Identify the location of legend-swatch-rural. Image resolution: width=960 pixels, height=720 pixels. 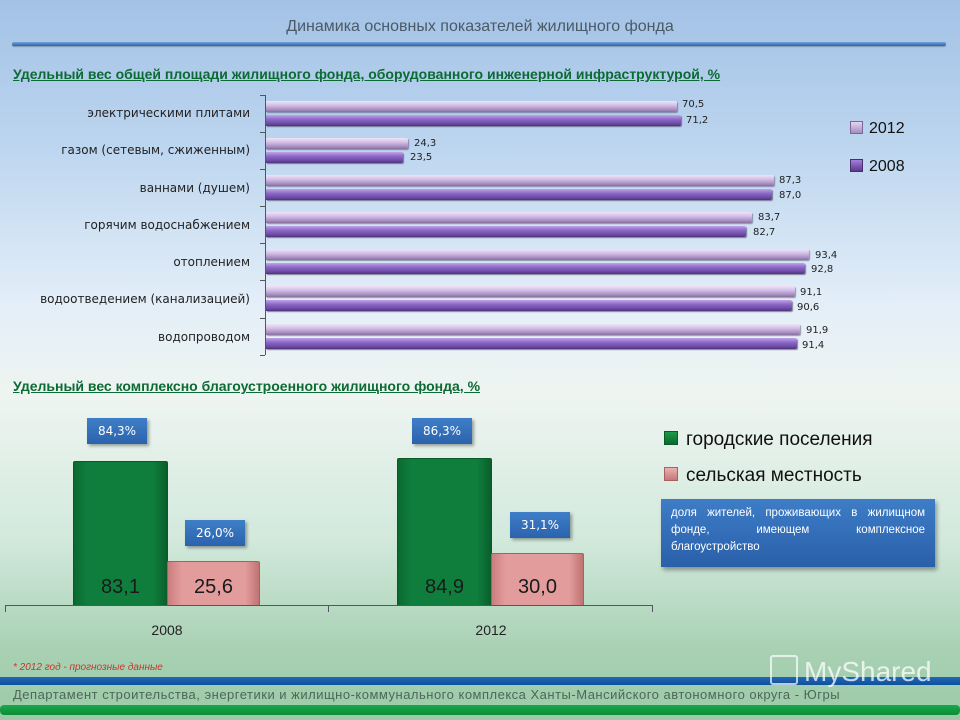
(671, 474).